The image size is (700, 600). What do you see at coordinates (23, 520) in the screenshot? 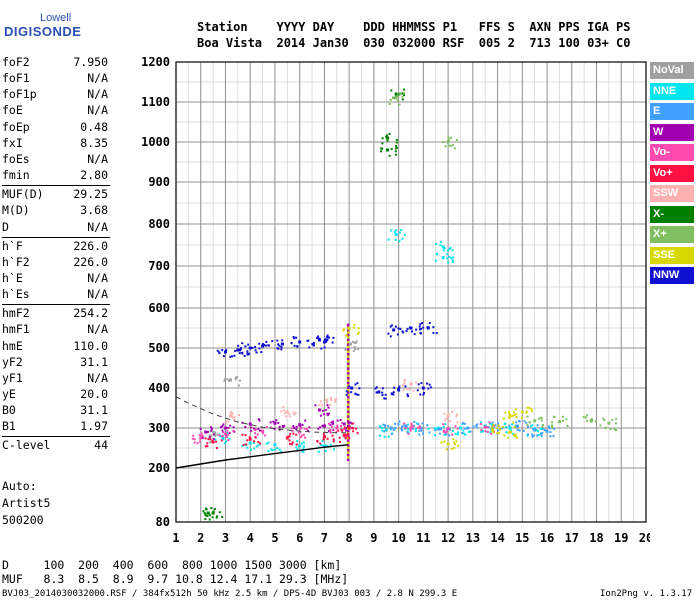
I see `auto-code: 500200` at bounding box center [23, 520].